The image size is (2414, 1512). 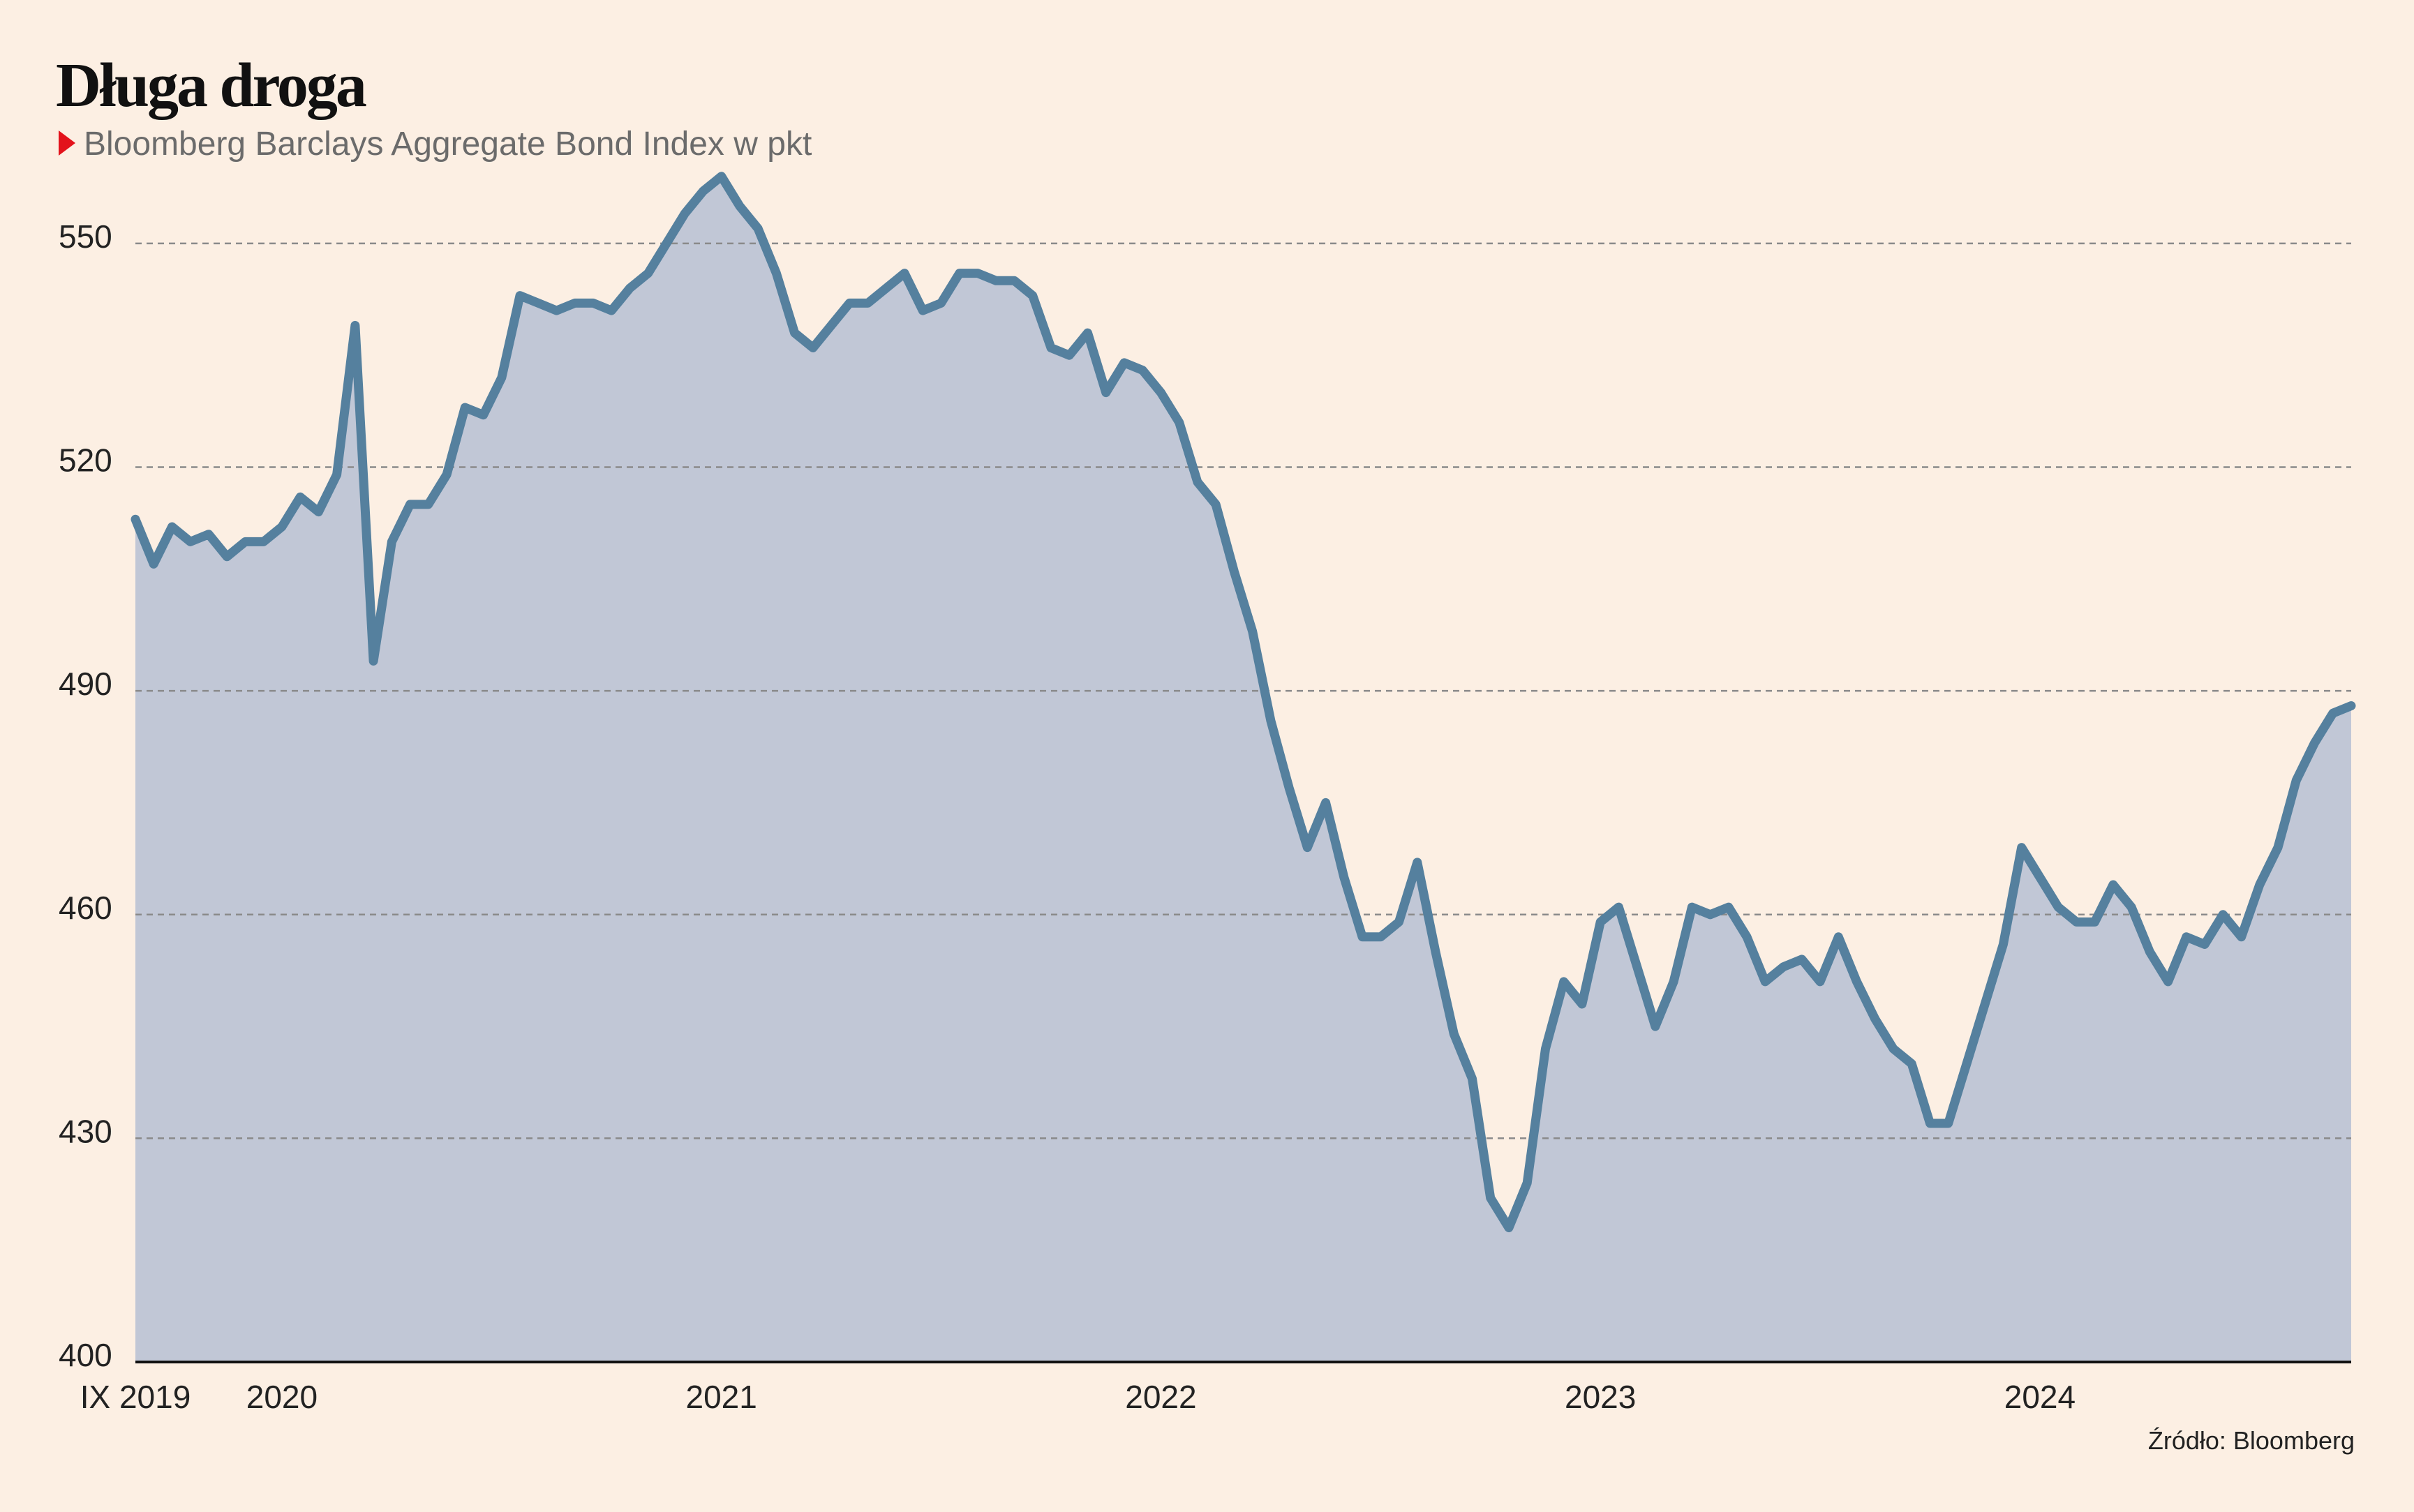 What do you see at coordinates (67, 143) in the screenshot?
I see `subtitle-marker` at bounding box center [67, 143].